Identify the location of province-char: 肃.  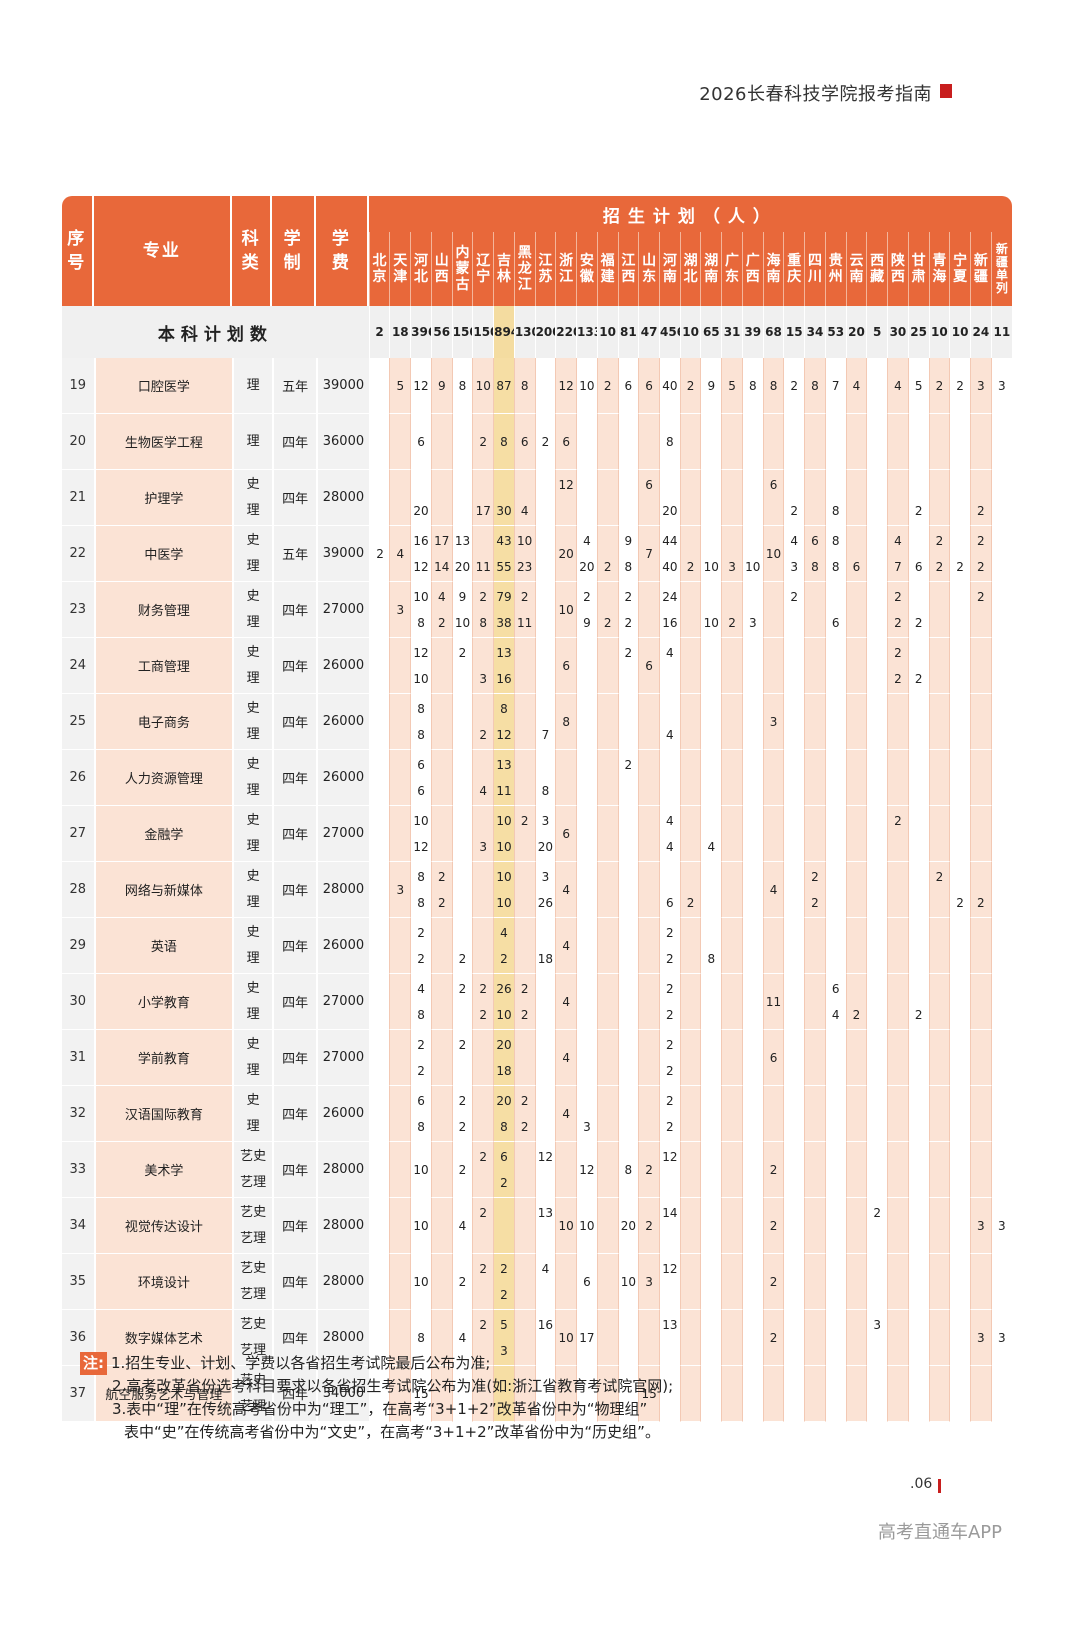
(918, 277).